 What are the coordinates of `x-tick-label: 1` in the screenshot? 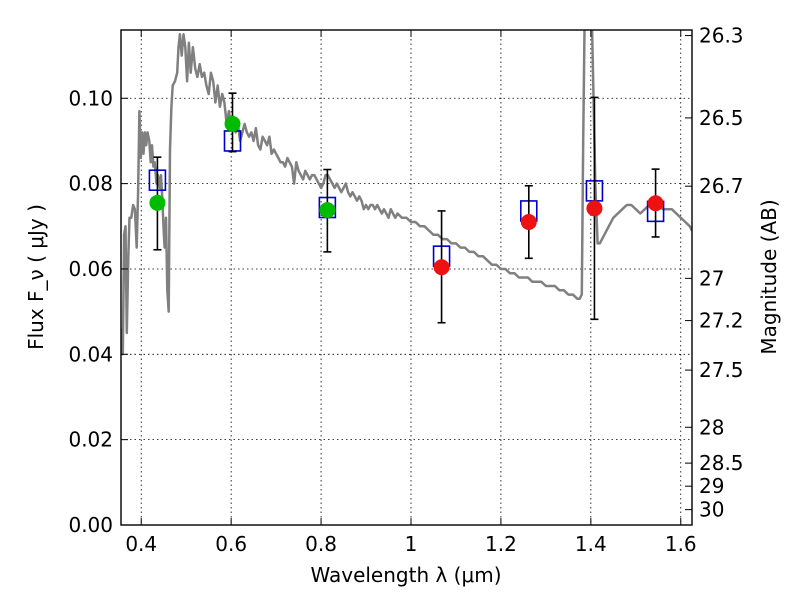 It's located at (411, 544).